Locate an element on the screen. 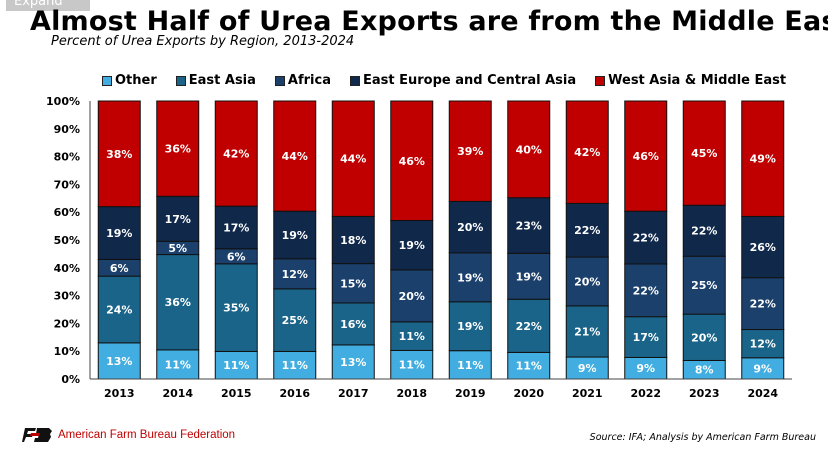  organization-name: American Farm Bureau Federation is located at coordinates (147, 435).